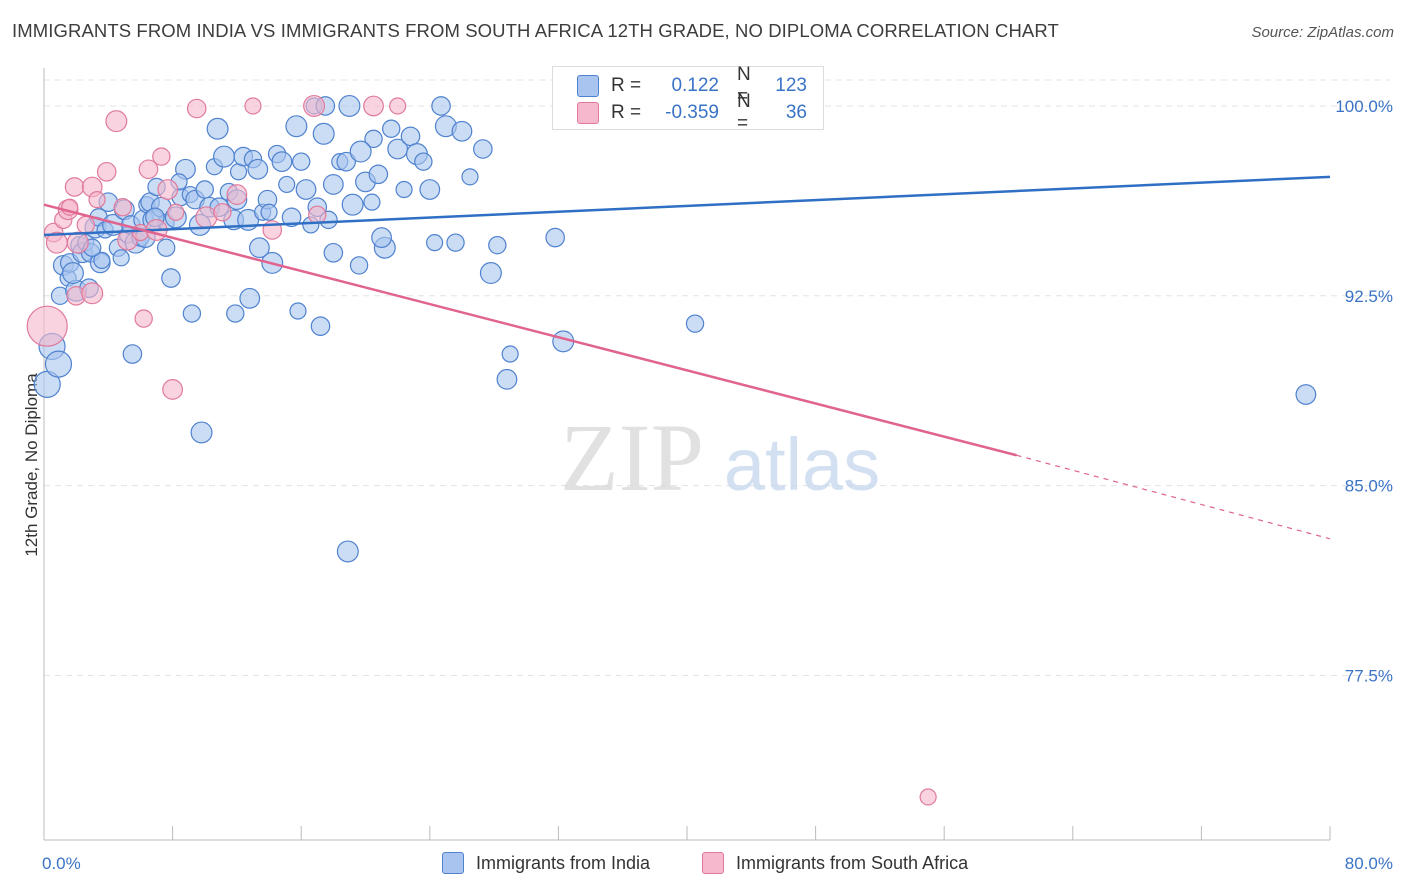 Image resolution: width=1406 pixels, height=892 pixels. Describe the element at coordinates (61, 863) in the screenshot. I see `x-tick-label: 0.0%` at that location.